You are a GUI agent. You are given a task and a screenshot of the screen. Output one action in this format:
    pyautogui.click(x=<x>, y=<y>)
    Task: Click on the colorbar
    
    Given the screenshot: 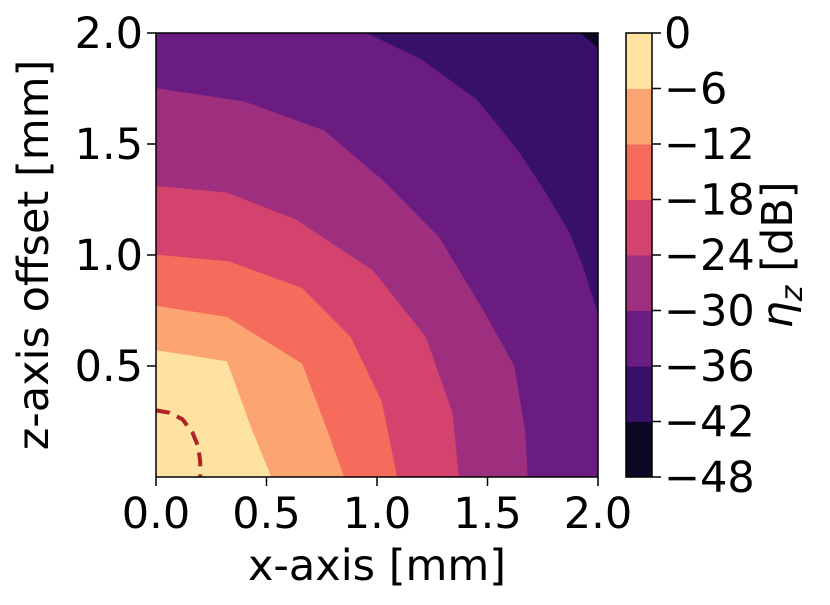 What is the action you would take?
    pyautogui.click(x=639, y=255)
    